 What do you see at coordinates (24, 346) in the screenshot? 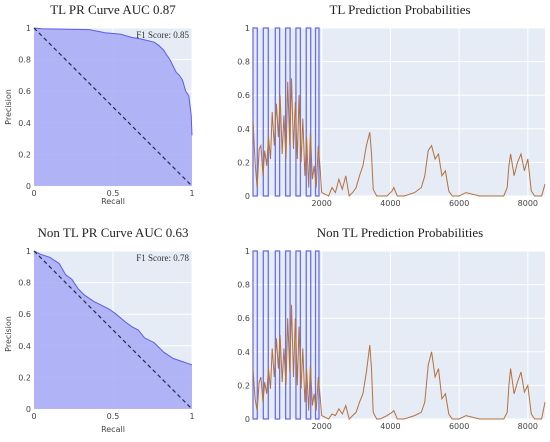
I see `non-tl-pr-y-tick-label: 0.4` at bounding box center [24, 346].